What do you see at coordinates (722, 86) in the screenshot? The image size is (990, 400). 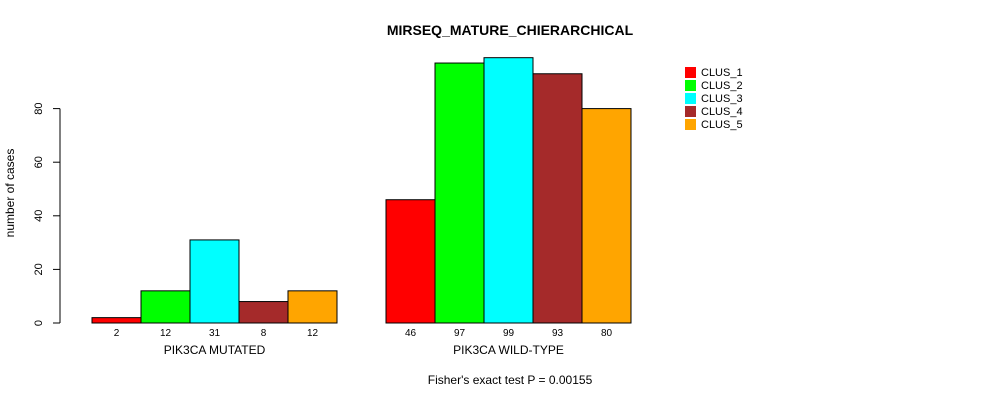 I see `legend-label: CLUS_2` at bounding box center [722, 86].